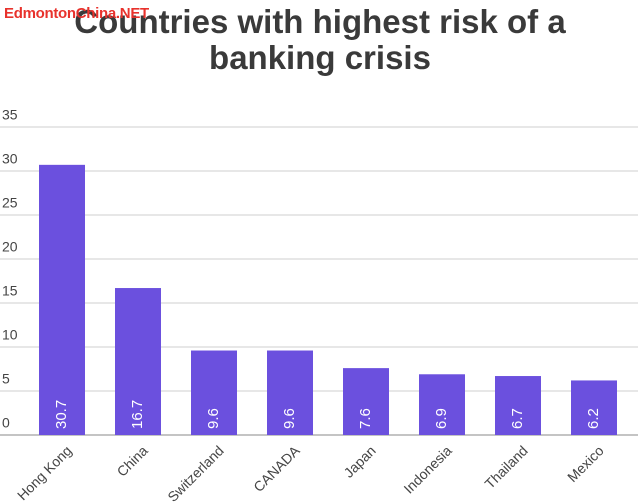 This screenshot has height=504, width=640. What do you see at coordinates (10, 247) in the screenshot?
I see `y-tick-label: 20` at bounding box center [10, 247].